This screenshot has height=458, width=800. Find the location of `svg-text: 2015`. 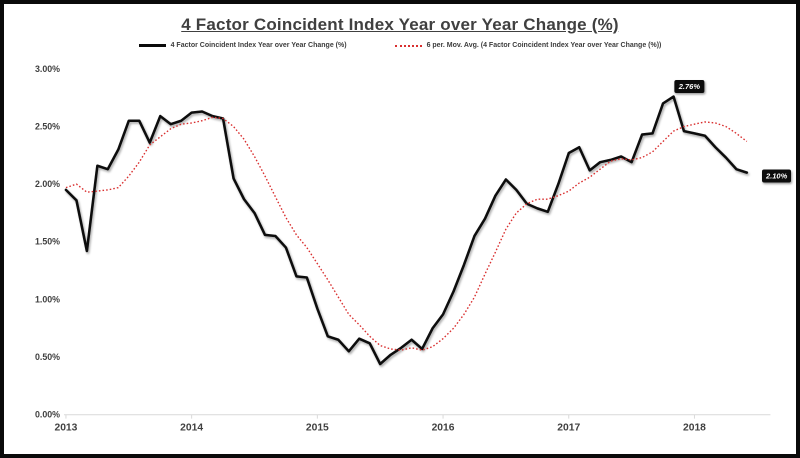

svg-text: 2015 is located at coordinates (317, 427).